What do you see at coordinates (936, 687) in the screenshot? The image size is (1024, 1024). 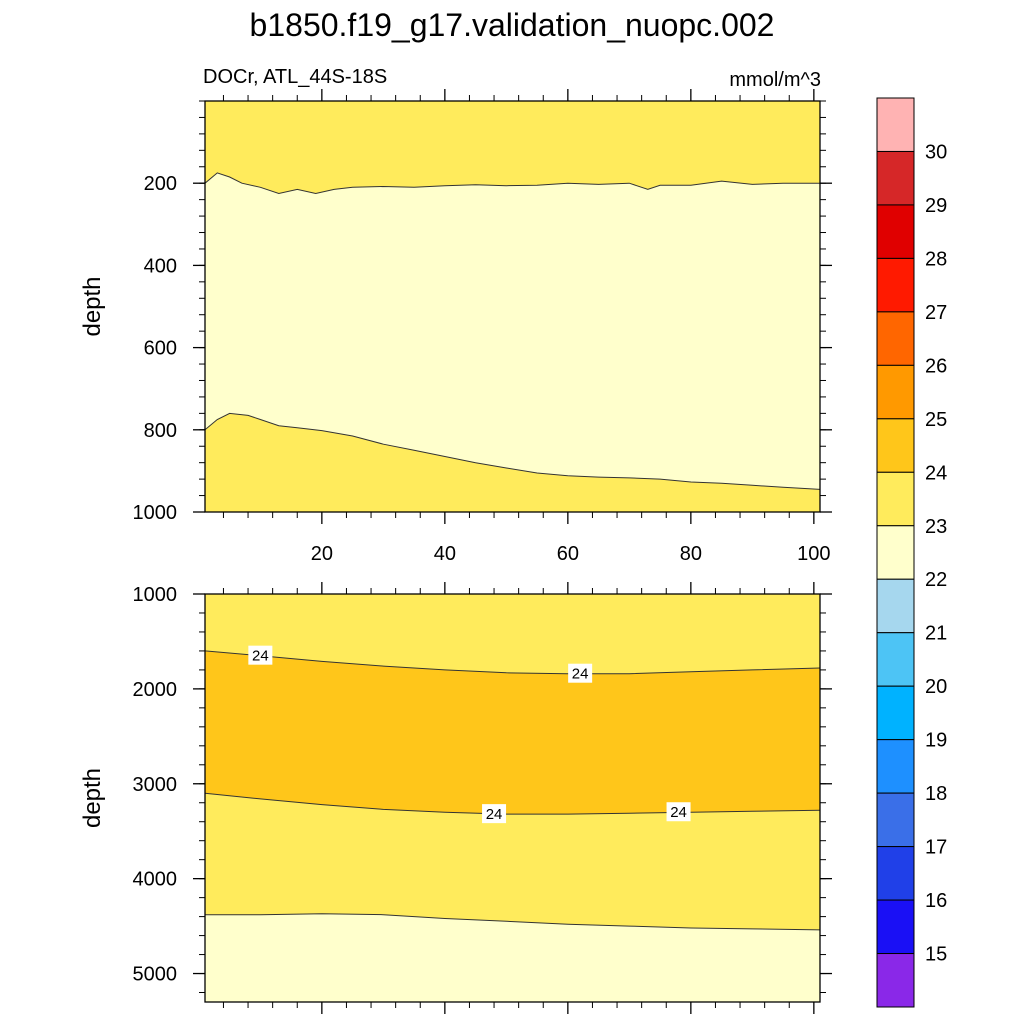 I see `colorbar-label-10: 20` at bounding box center [936, 687].